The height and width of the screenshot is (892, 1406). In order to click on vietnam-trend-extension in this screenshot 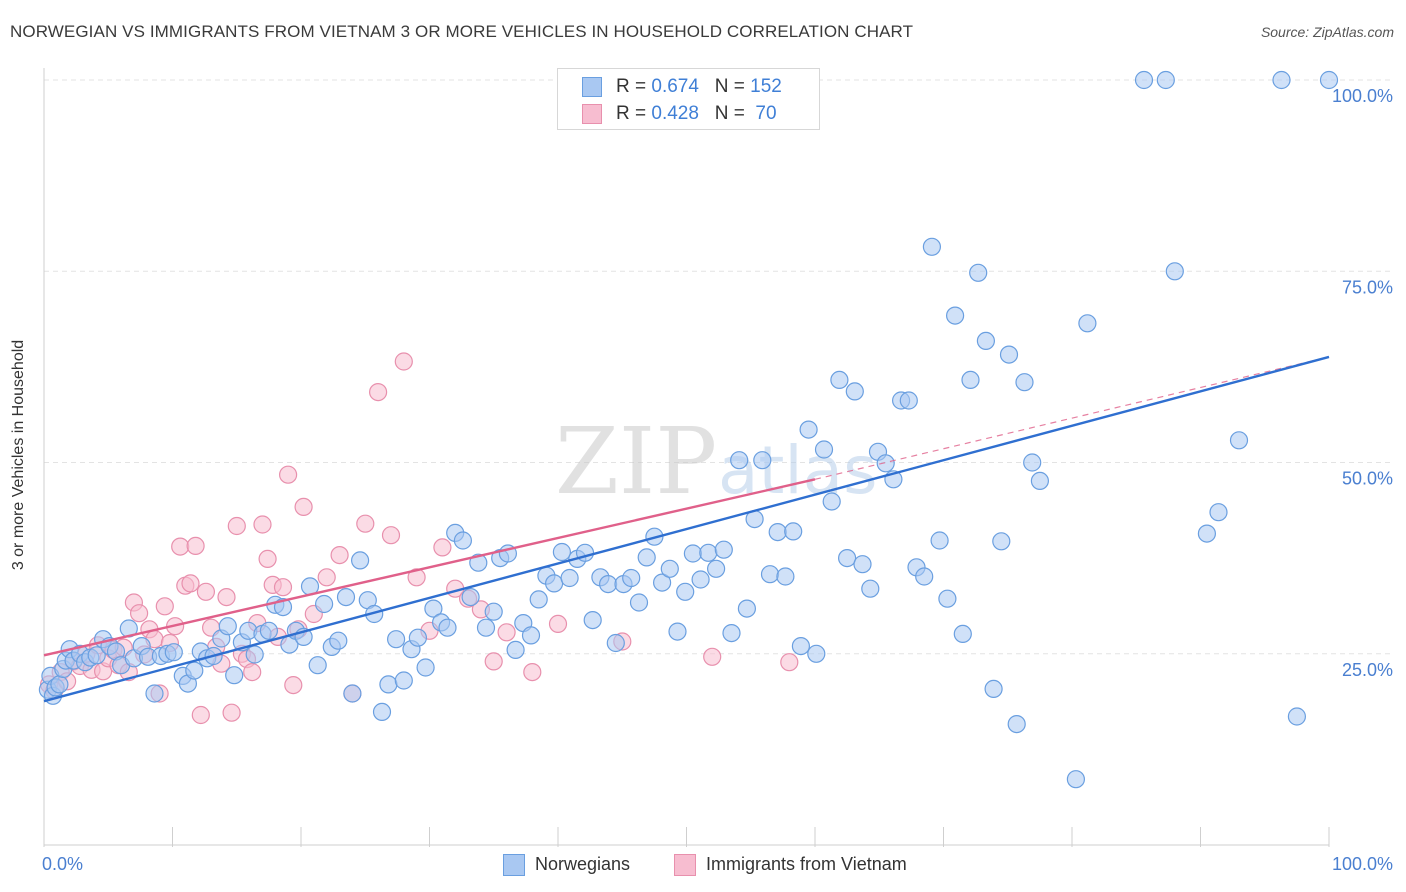, I will do `click(1072, 418)`.